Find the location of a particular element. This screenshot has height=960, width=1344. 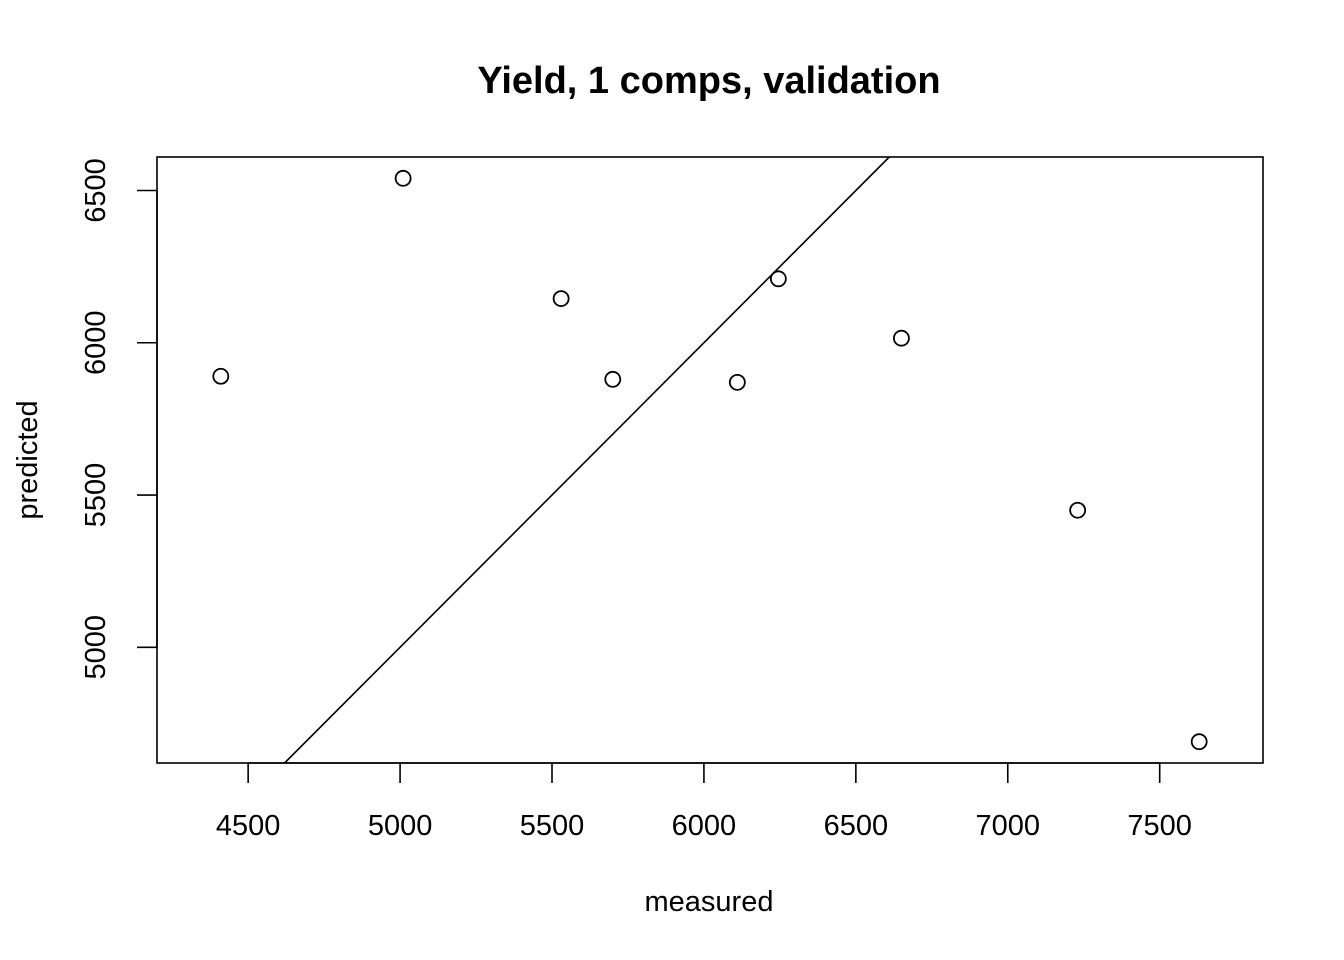

x-tick-label: 7000 is located at coordinates (1008, 826).